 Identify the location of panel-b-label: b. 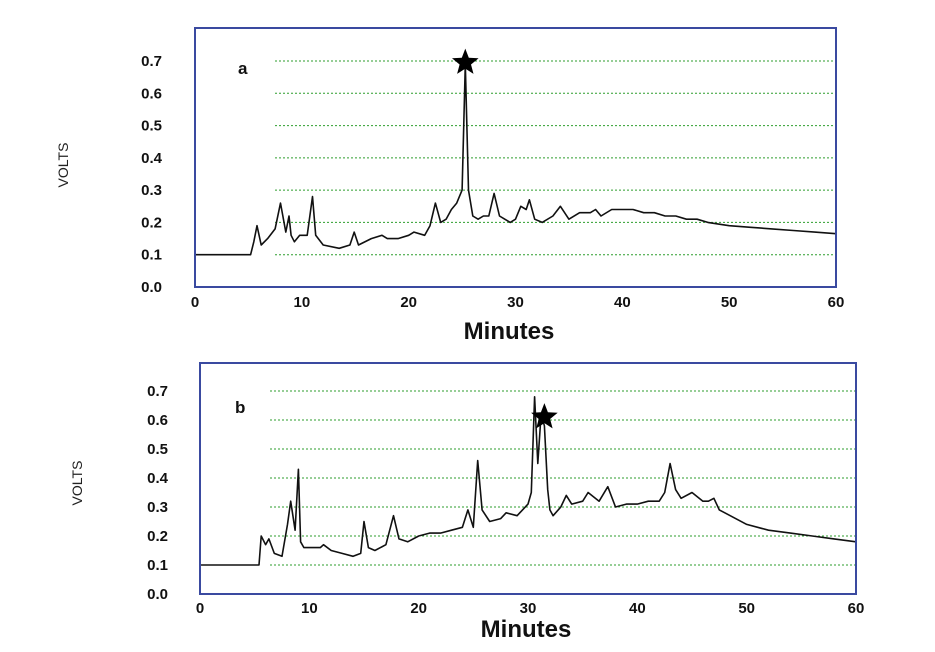
(240, 407).